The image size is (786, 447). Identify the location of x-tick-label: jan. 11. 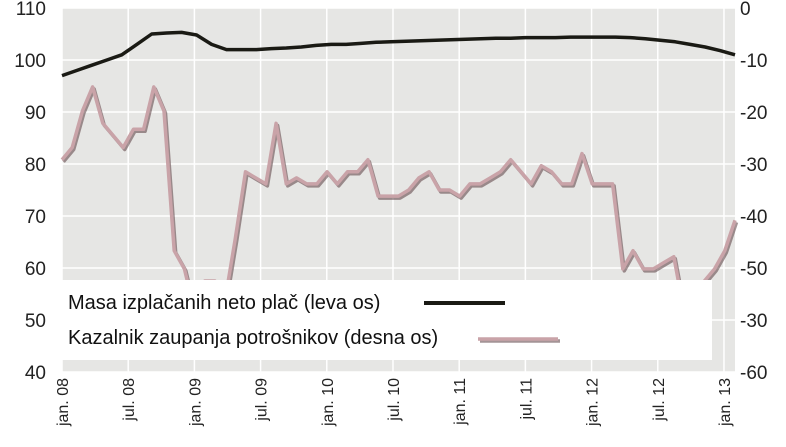
(460, 402).